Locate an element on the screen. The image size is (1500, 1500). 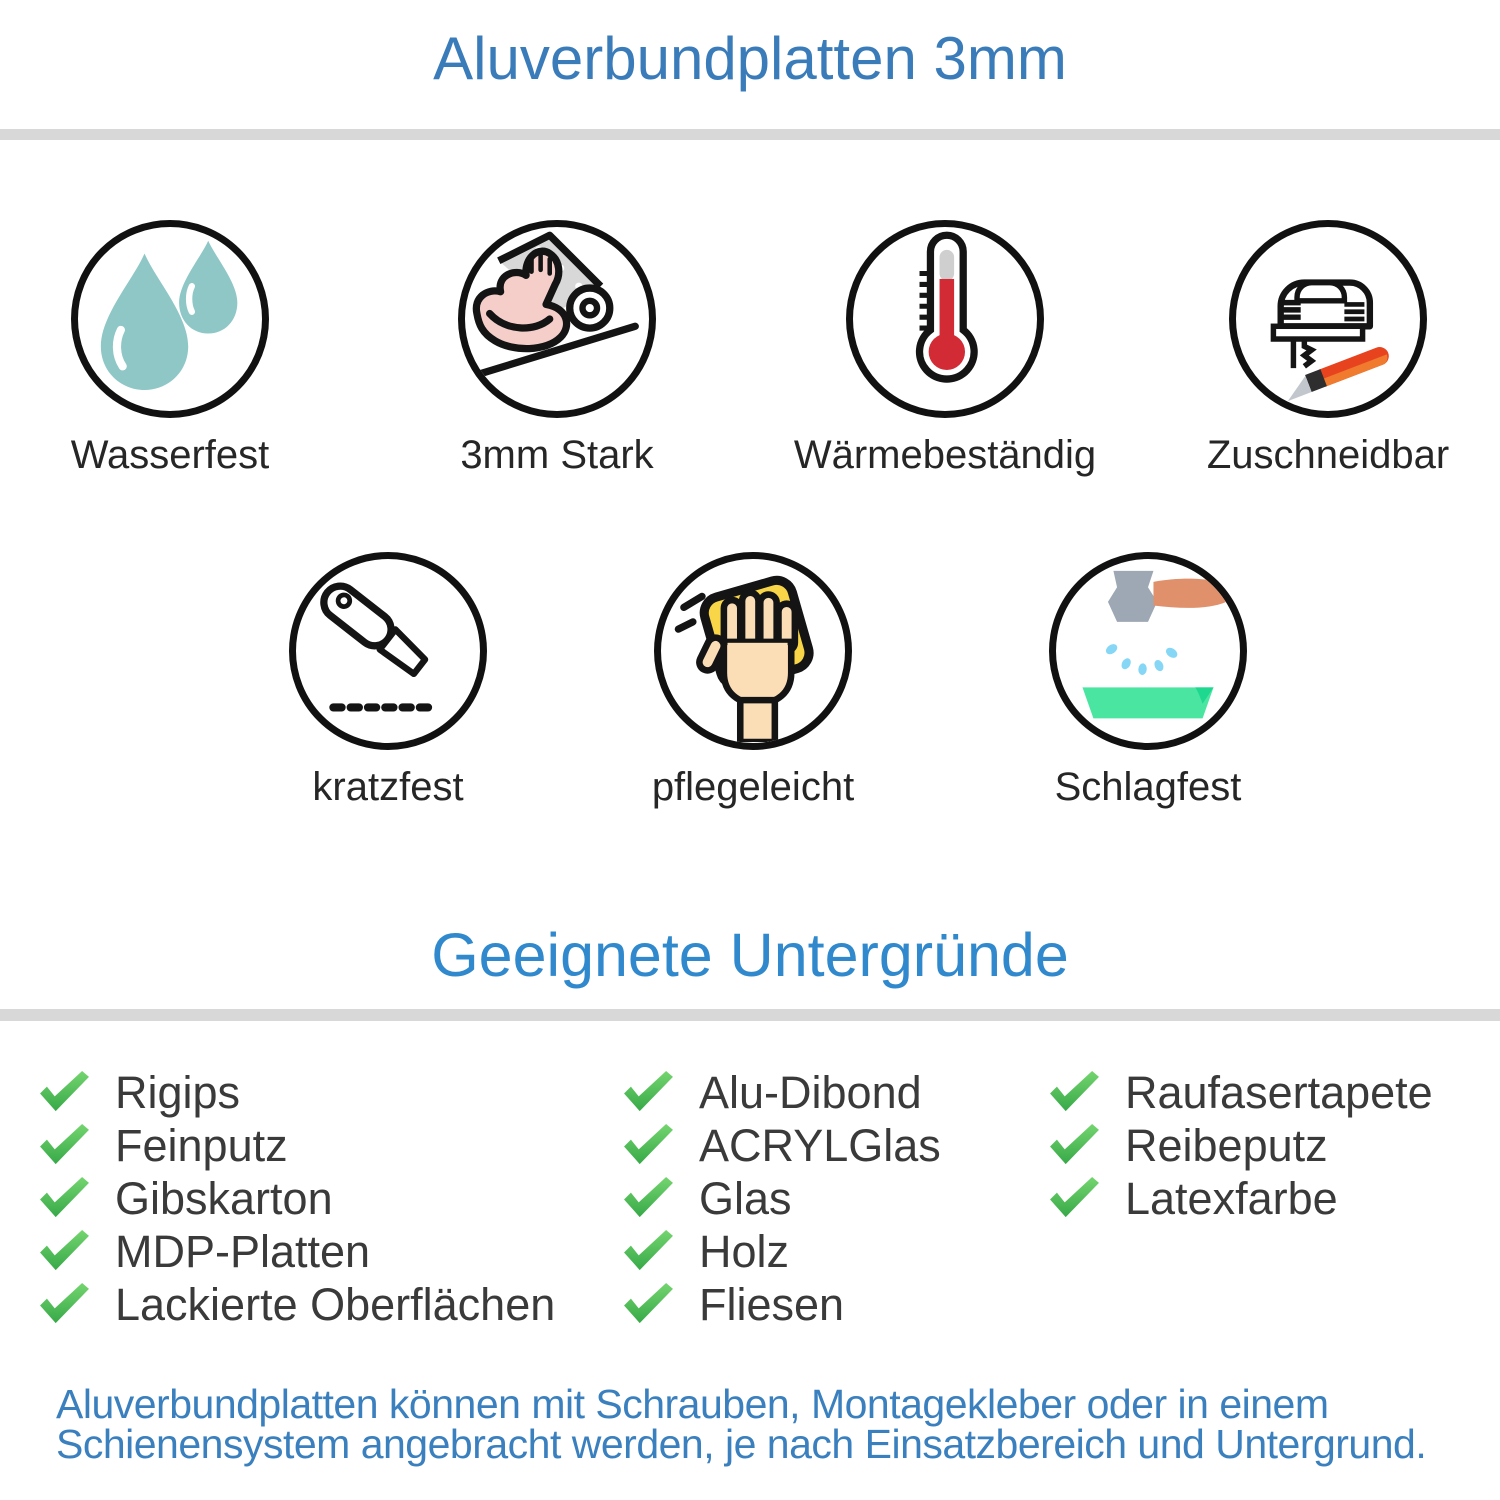
list-item: Lackierte Oberflächen is located at coordinates (296, 1304).